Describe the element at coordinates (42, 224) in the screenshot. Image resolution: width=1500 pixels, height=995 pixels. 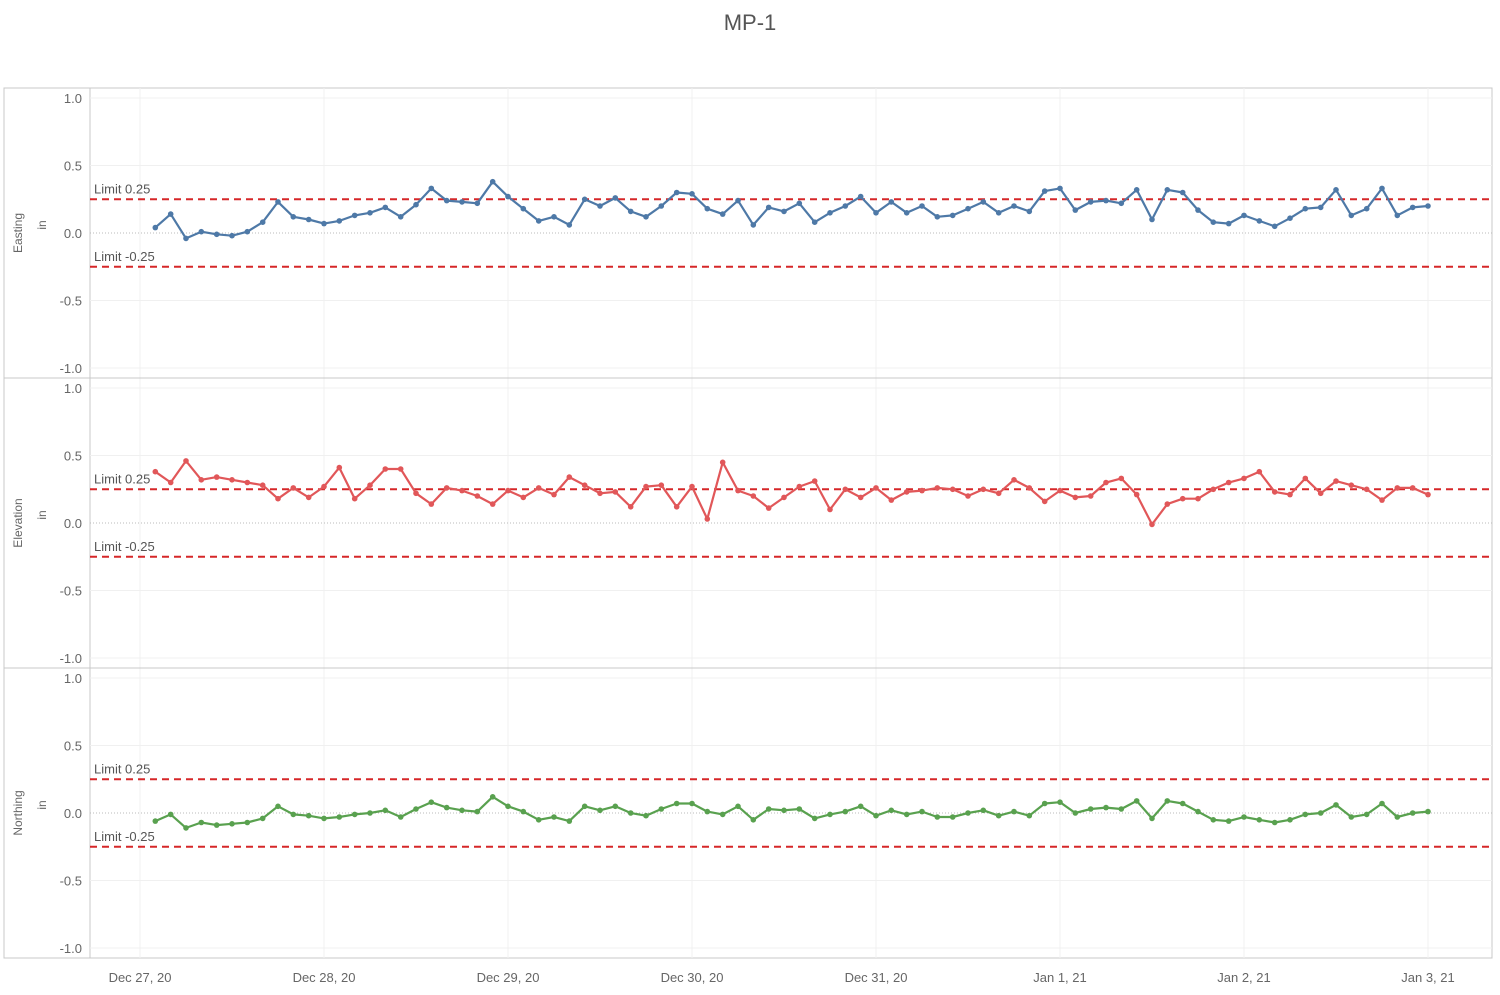
I see `panel-unit-label: in` at that location.